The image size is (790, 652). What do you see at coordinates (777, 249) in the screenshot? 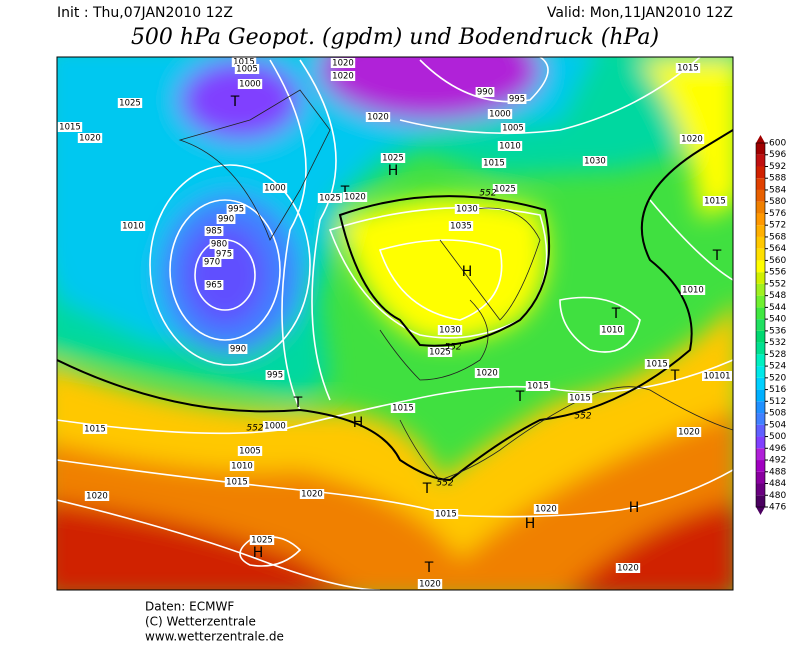
I see `colorbar-label: 564` at bounding box center [777, 249].